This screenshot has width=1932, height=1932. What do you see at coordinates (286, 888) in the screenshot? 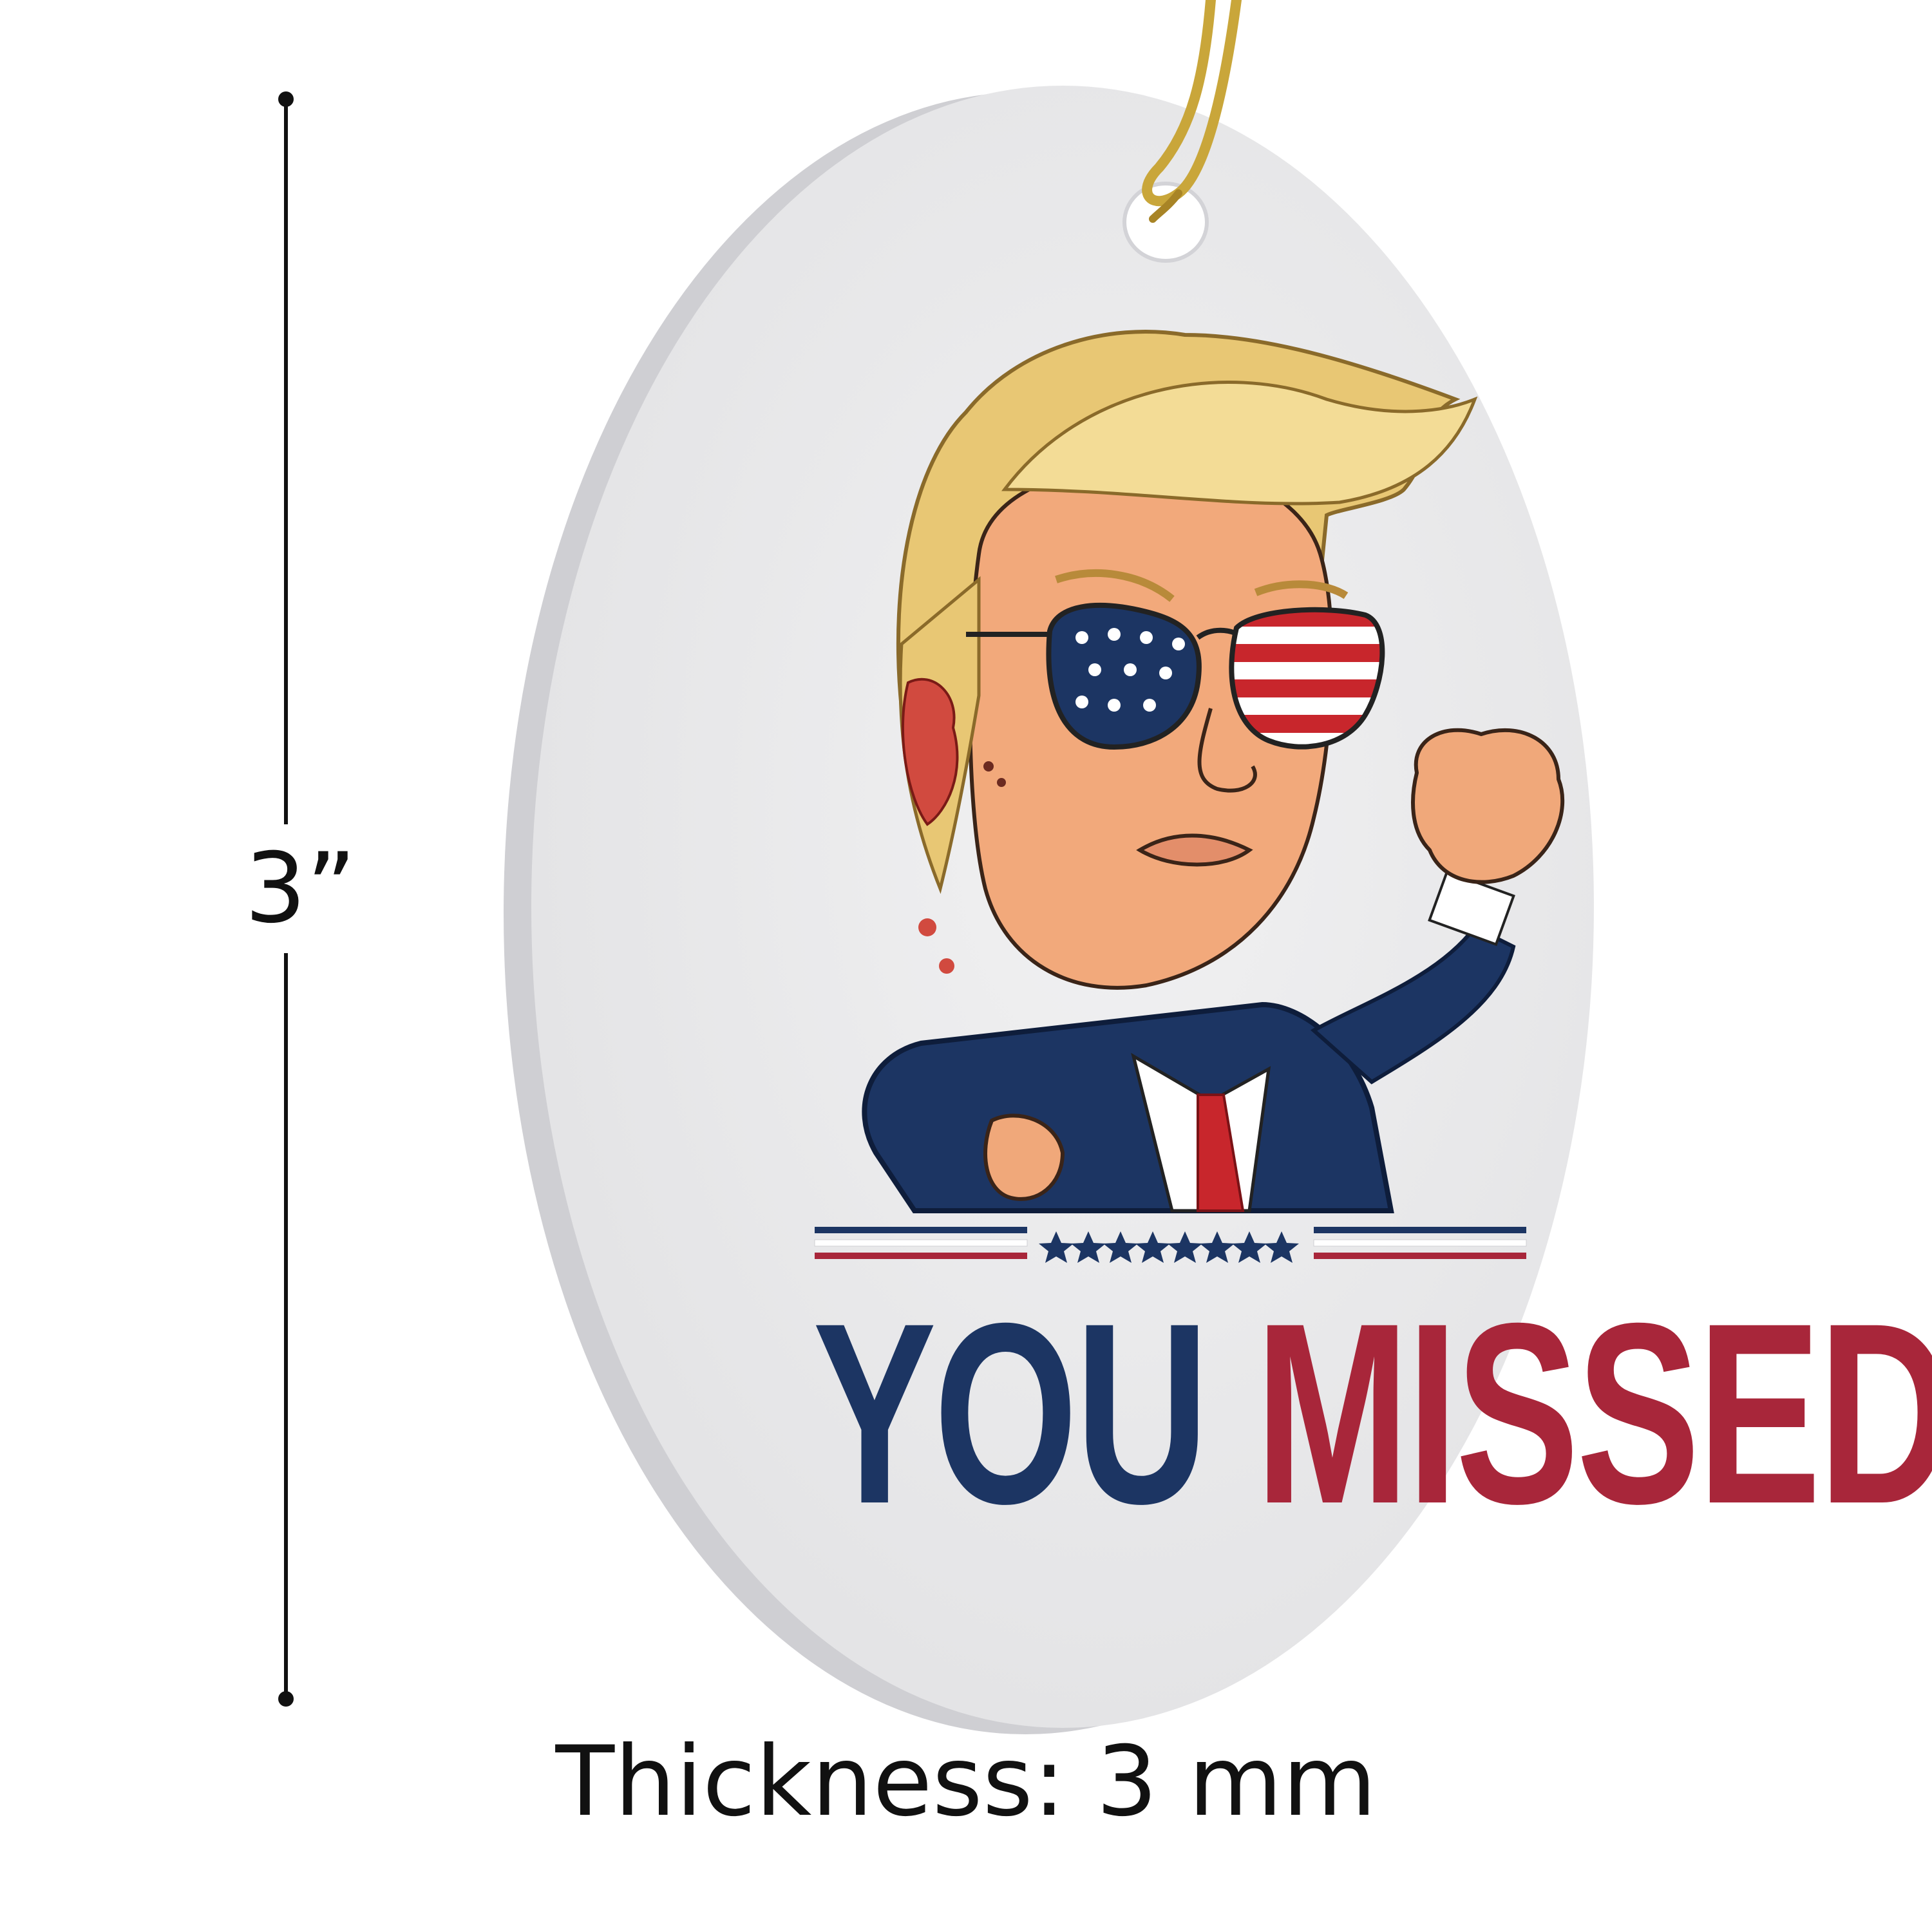
I see `dimension-gap` at bounding box center [286, 888].